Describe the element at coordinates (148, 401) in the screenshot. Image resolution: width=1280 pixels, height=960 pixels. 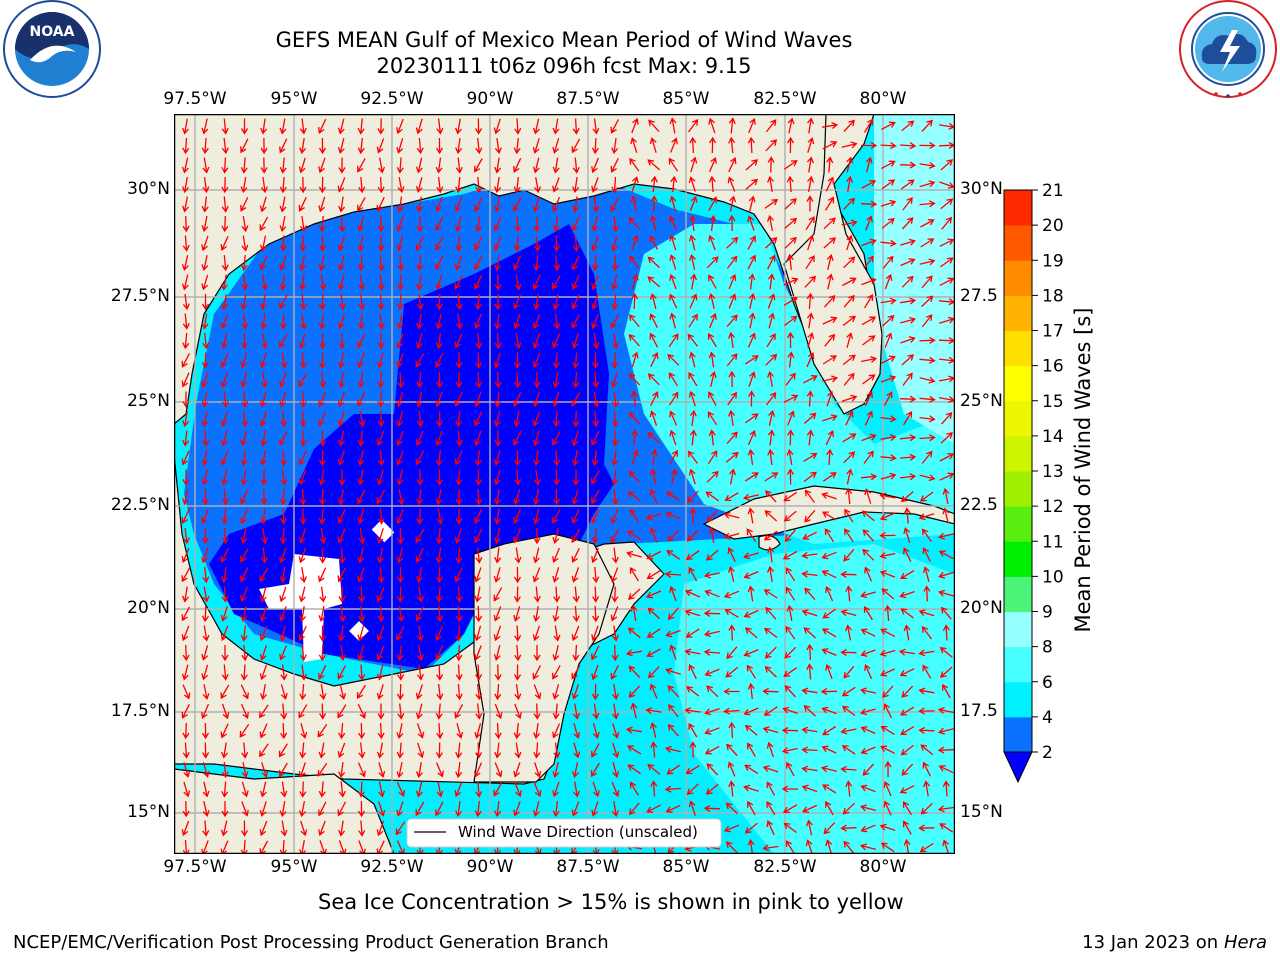
I see `lat-label-left: 25°N` at that location.